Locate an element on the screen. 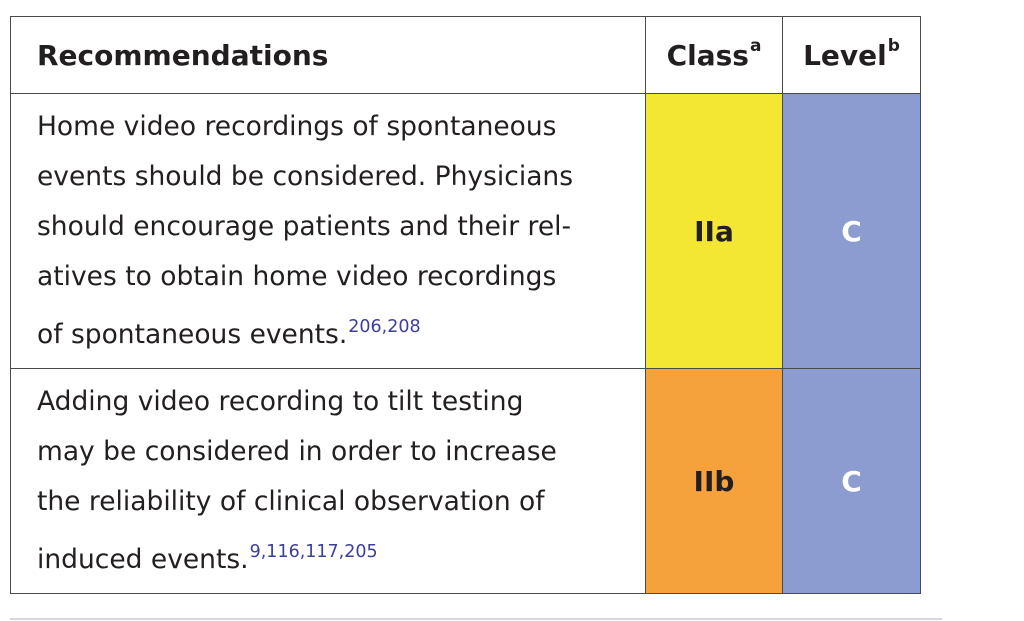  header-recommendations: Recommendations is located at coordinates (328, 55).